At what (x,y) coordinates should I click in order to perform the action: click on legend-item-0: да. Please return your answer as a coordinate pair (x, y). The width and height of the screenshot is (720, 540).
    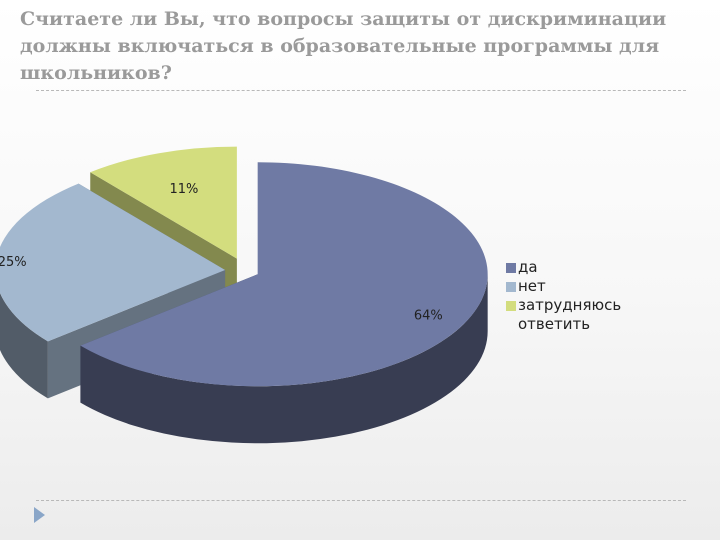
    Looking at the image, I should click on (571, 267).